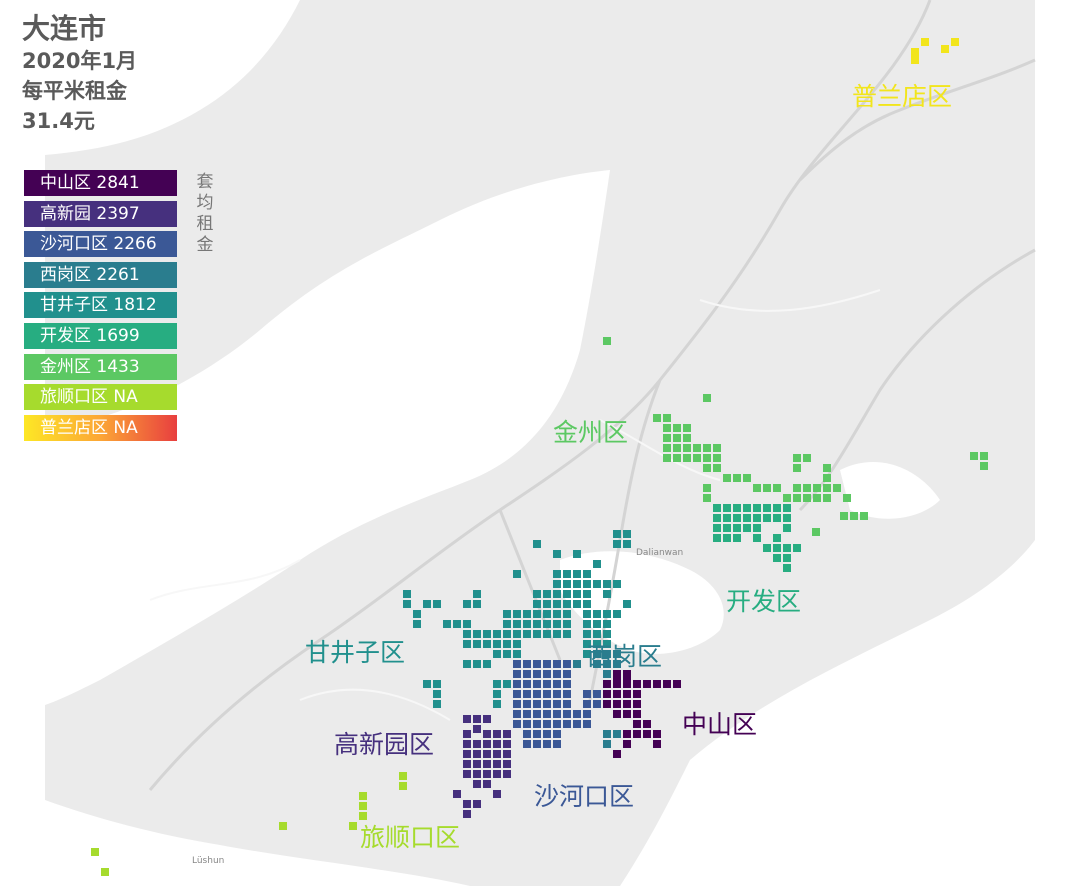 This screenshot has height=886, width=1080. I want to click on title-block: 大连市 2020年1月 每平米租金 31.4元, so click(79, 74).